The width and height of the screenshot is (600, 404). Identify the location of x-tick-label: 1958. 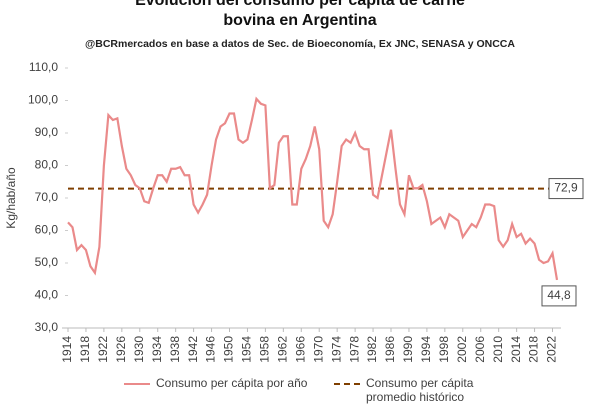
(265, 349).